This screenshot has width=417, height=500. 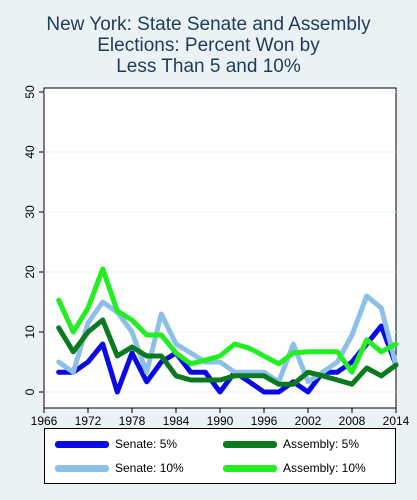 I want to click on legend-label-assembly-10: Assembly: 10%, so click(x=324, y=468).